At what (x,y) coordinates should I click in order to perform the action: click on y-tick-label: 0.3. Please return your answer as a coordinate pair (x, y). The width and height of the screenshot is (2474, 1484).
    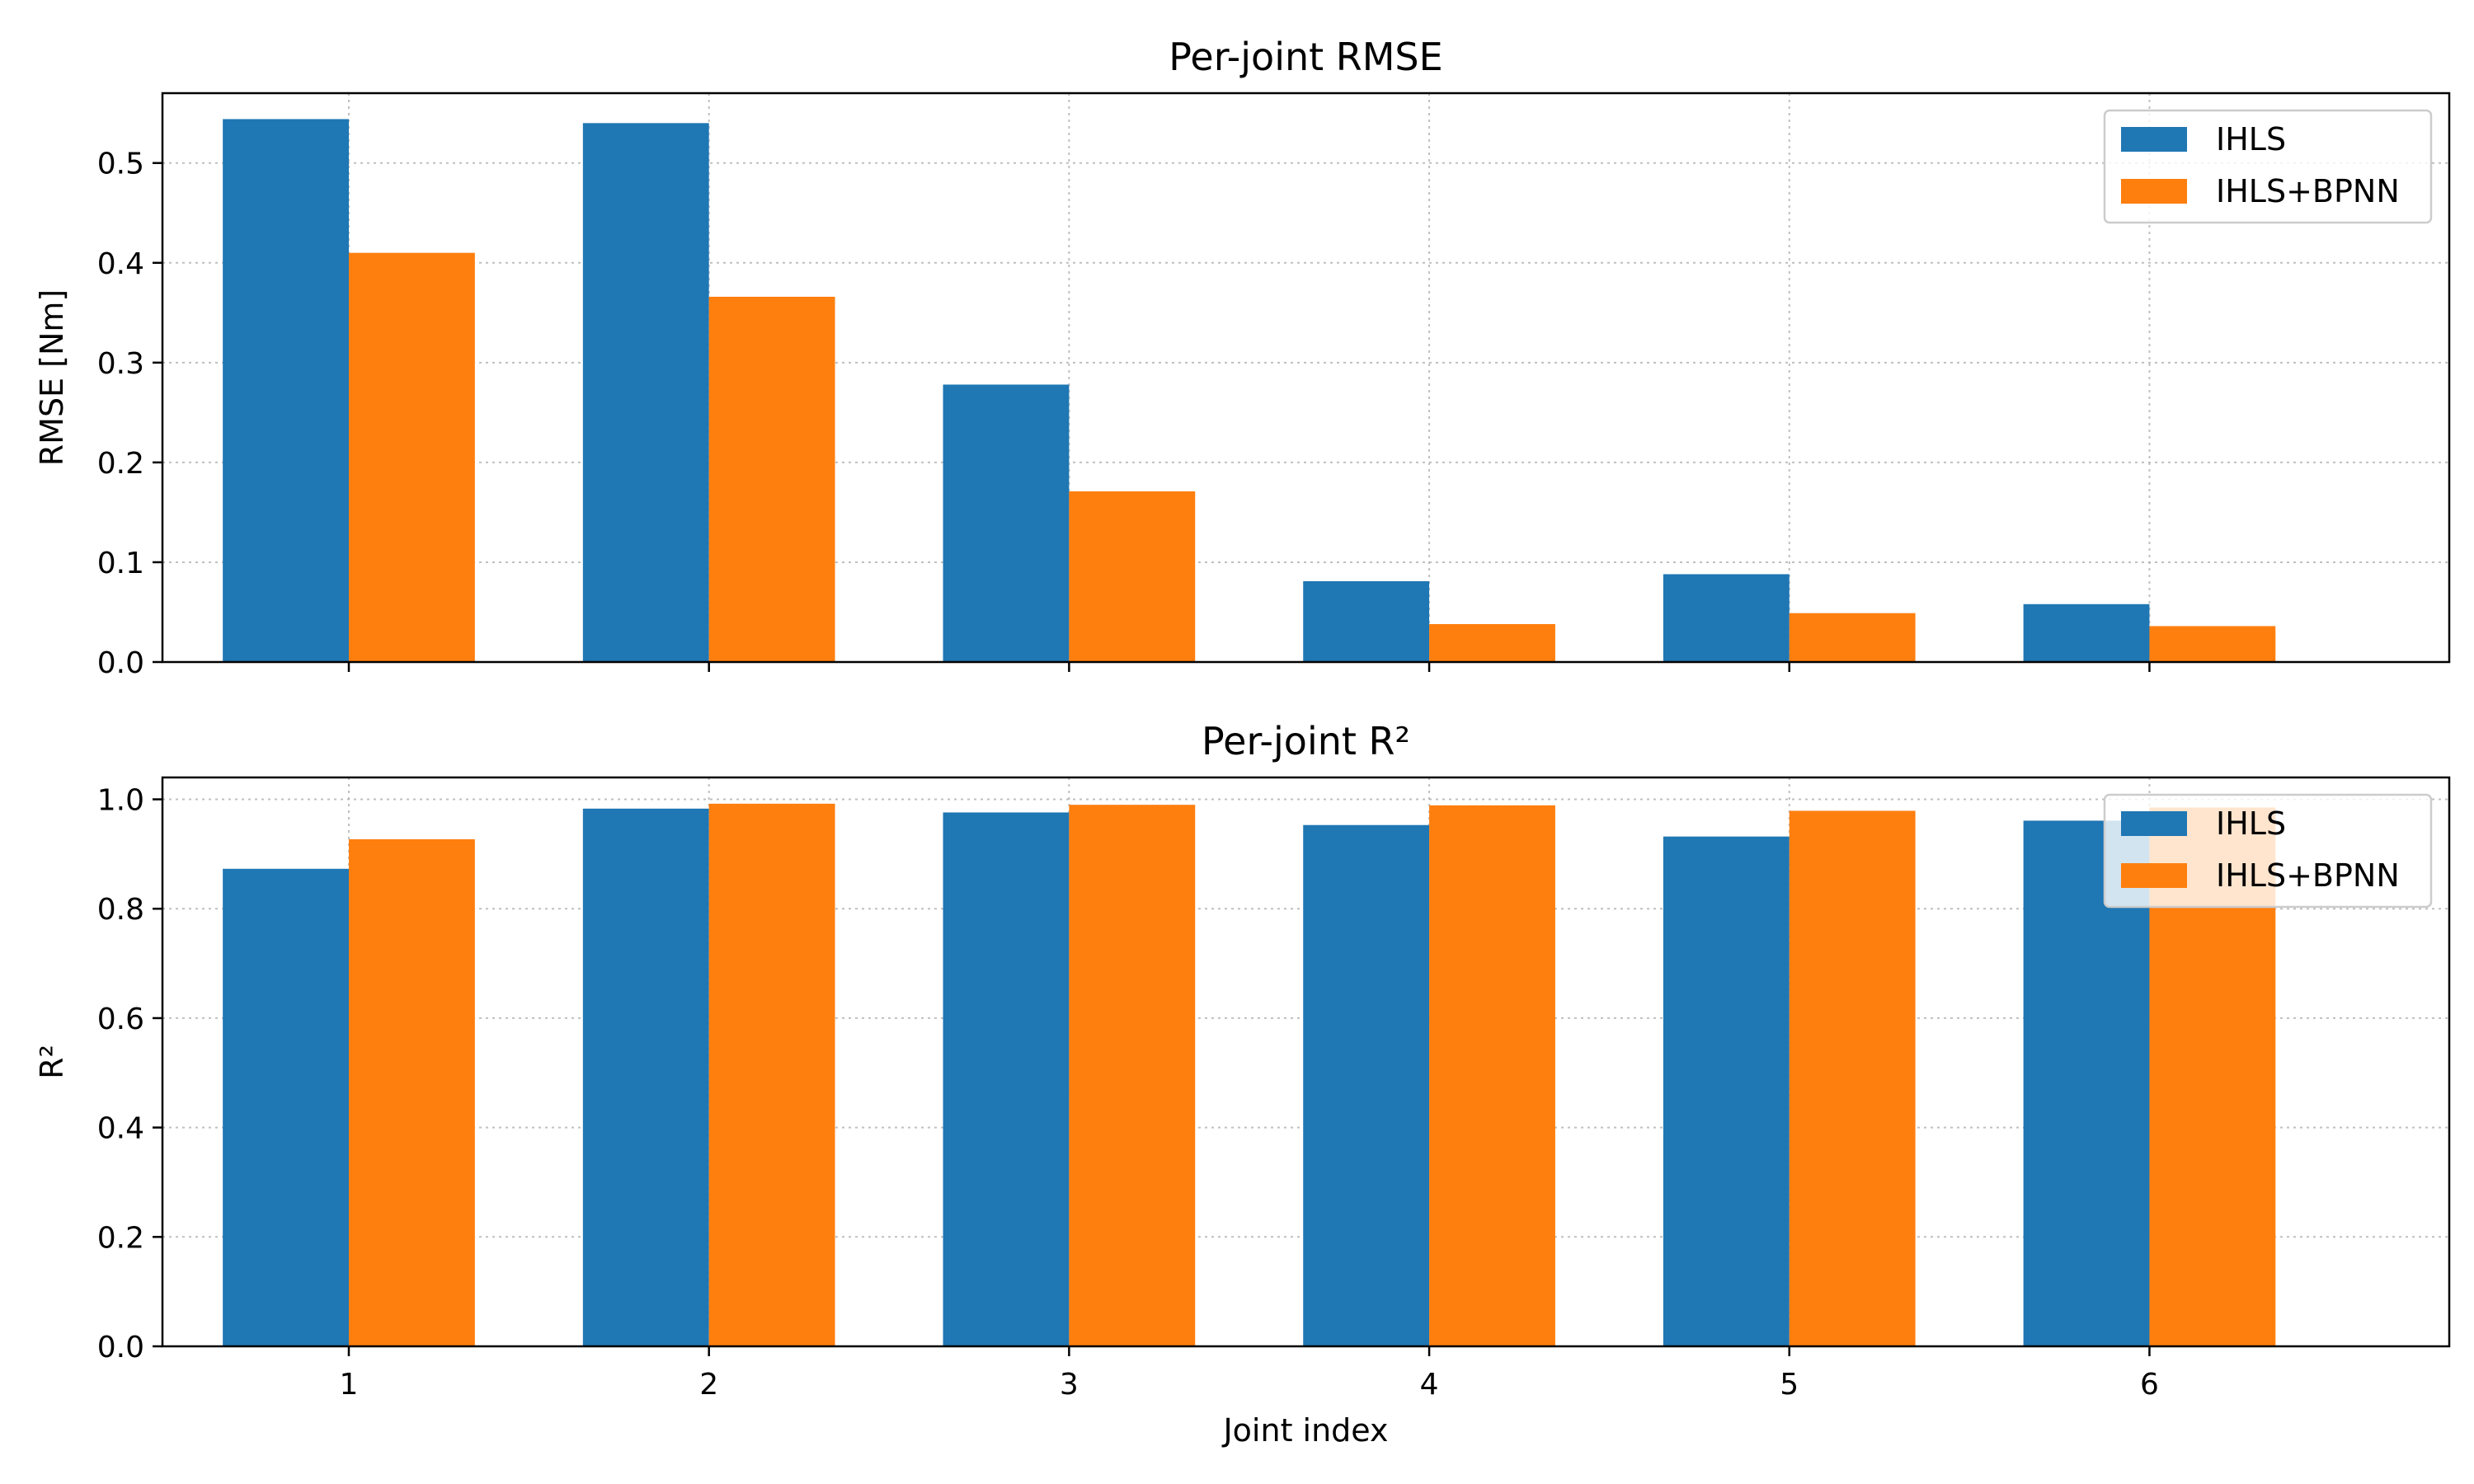
    Looking at the image, I should click on (120, 364).